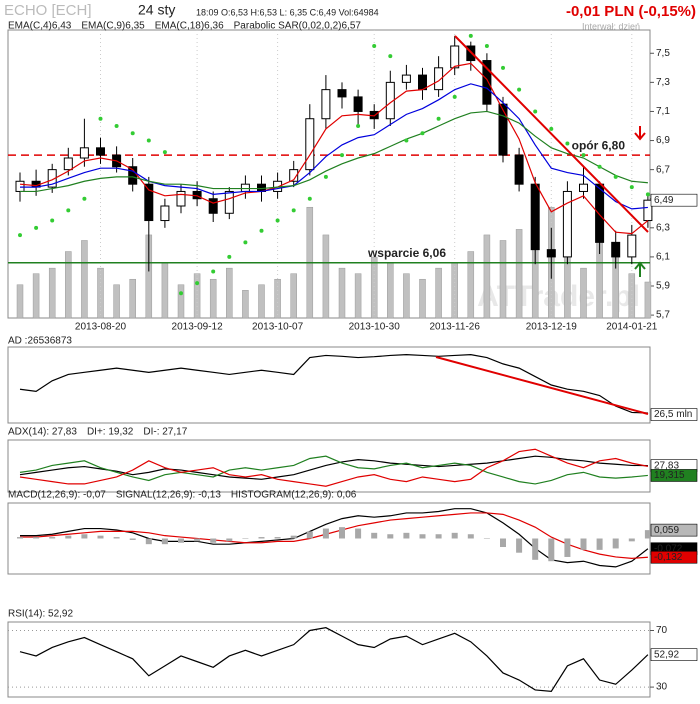 This screenshot has height=704, width=700. Describe the element at coordinates (663, 227) in the screenshot. I see `y-tick-label: 6,3` at that location.